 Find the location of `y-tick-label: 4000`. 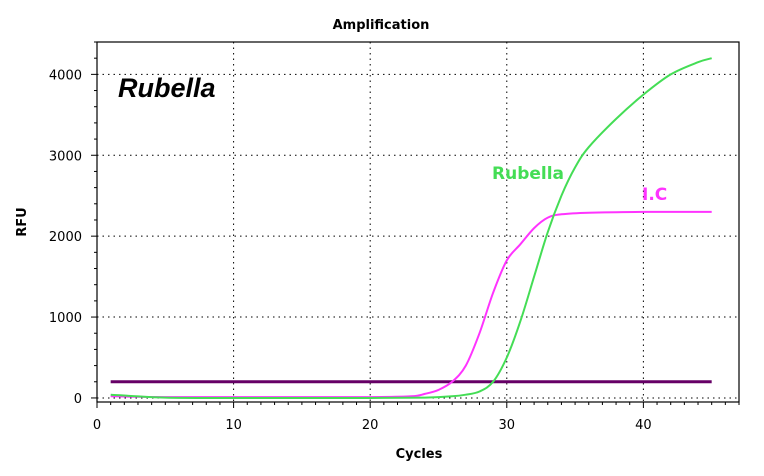

y-tick-label: 4000 is located at coordinates (65, 75).